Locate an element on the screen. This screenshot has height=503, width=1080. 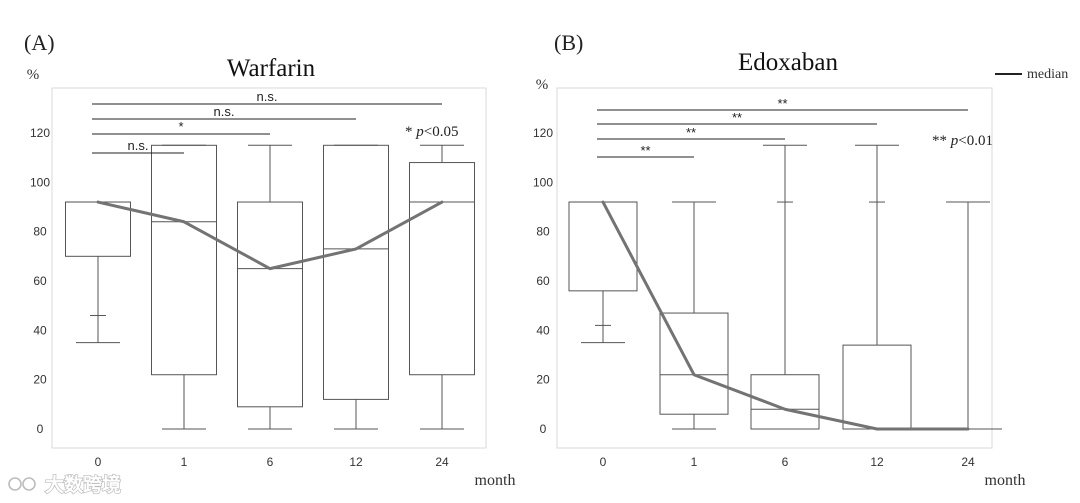
panel-b-x-tick-6: 6 is located at coordinates (785, 462).